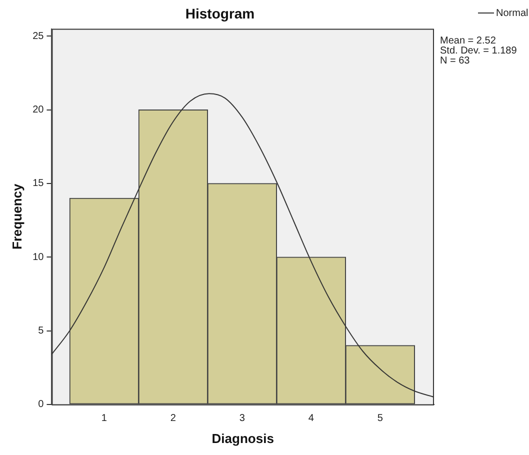 This screenshot has width=529, height=455. What do you see at coordinates (38, 110) in the screenshot?
I see `y-tick-label: 20` at bounding box center [38, 110].